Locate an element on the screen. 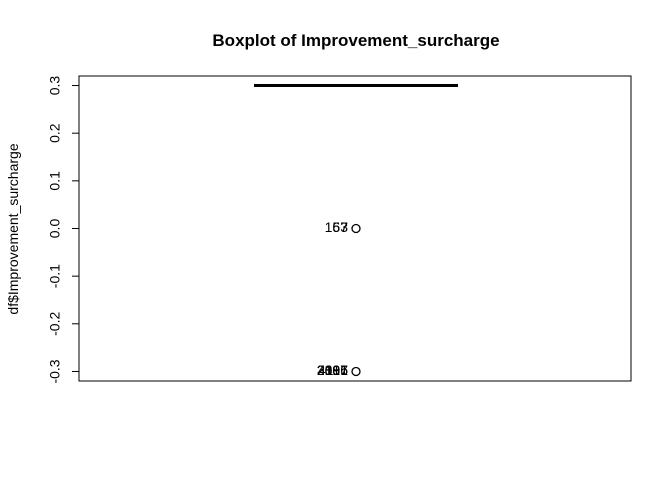  y-tick-label: 0.1 is located at coordinates (55, 181).